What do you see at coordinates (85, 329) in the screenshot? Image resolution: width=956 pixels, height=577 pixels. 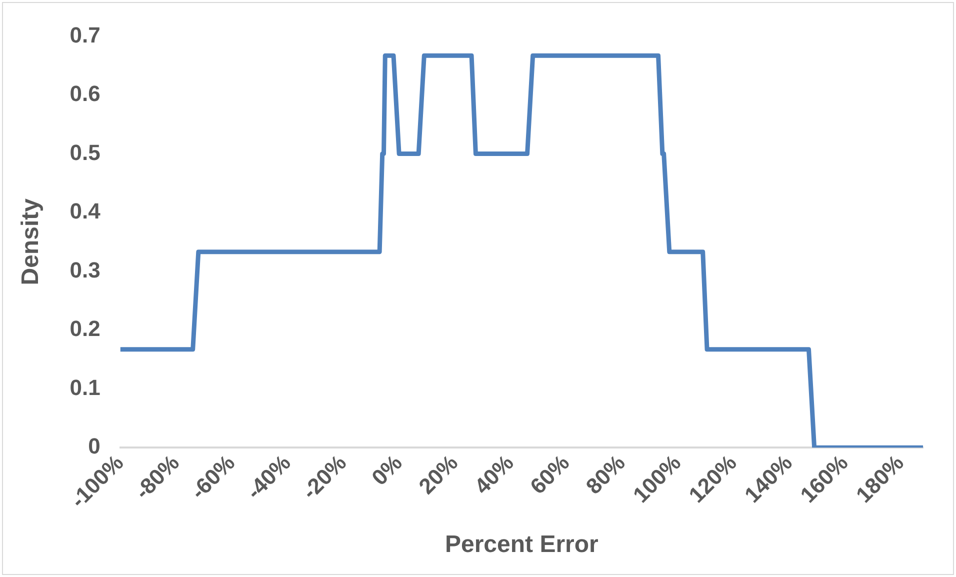 I see `y-tick-label: 0.2` at bounding box center [85, 329].